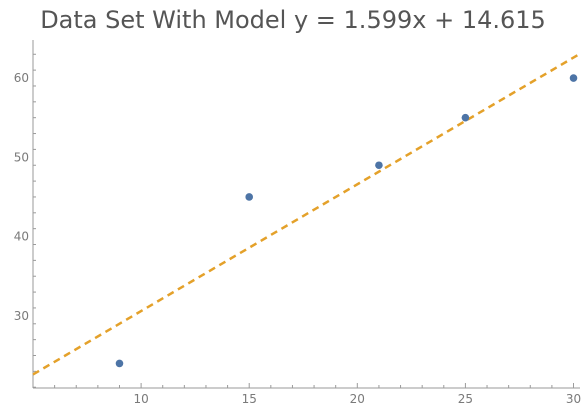 Image resolution: width=586 pixels, height=405 pixels. Describe the element at coordinates (249, 398) in the screenshot. I see `x-tick-label: 15` at that location.